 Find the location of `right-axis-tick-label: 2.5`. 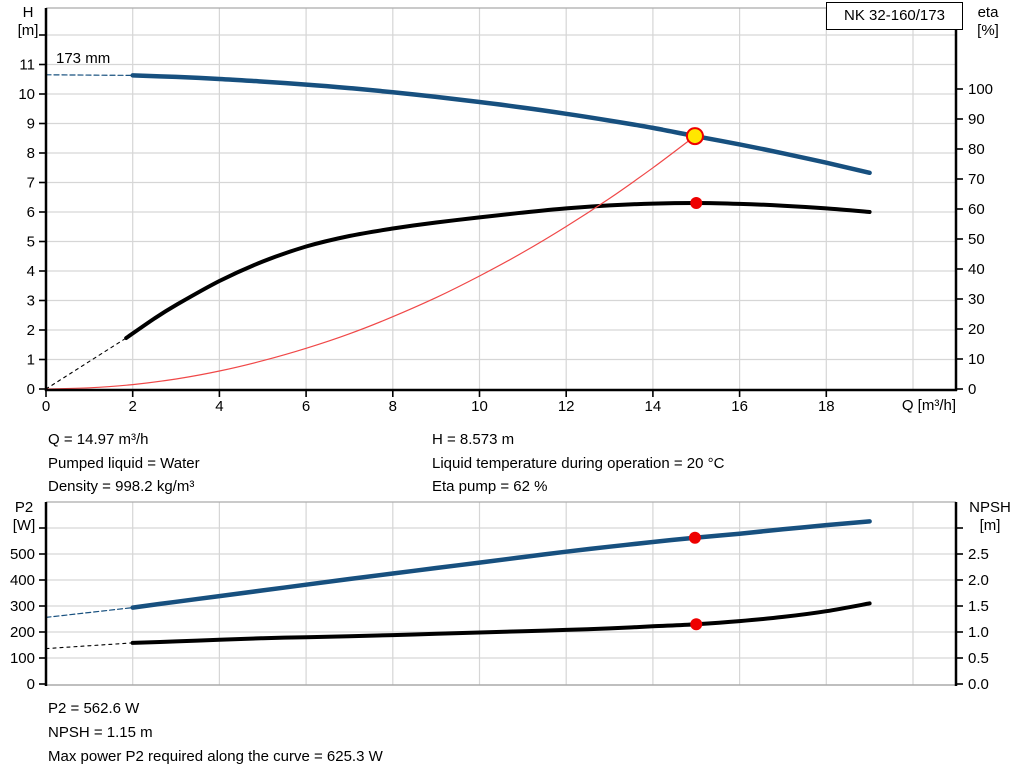

right-axis-tick-label: 2.5 is located at coordinates (978, 554).